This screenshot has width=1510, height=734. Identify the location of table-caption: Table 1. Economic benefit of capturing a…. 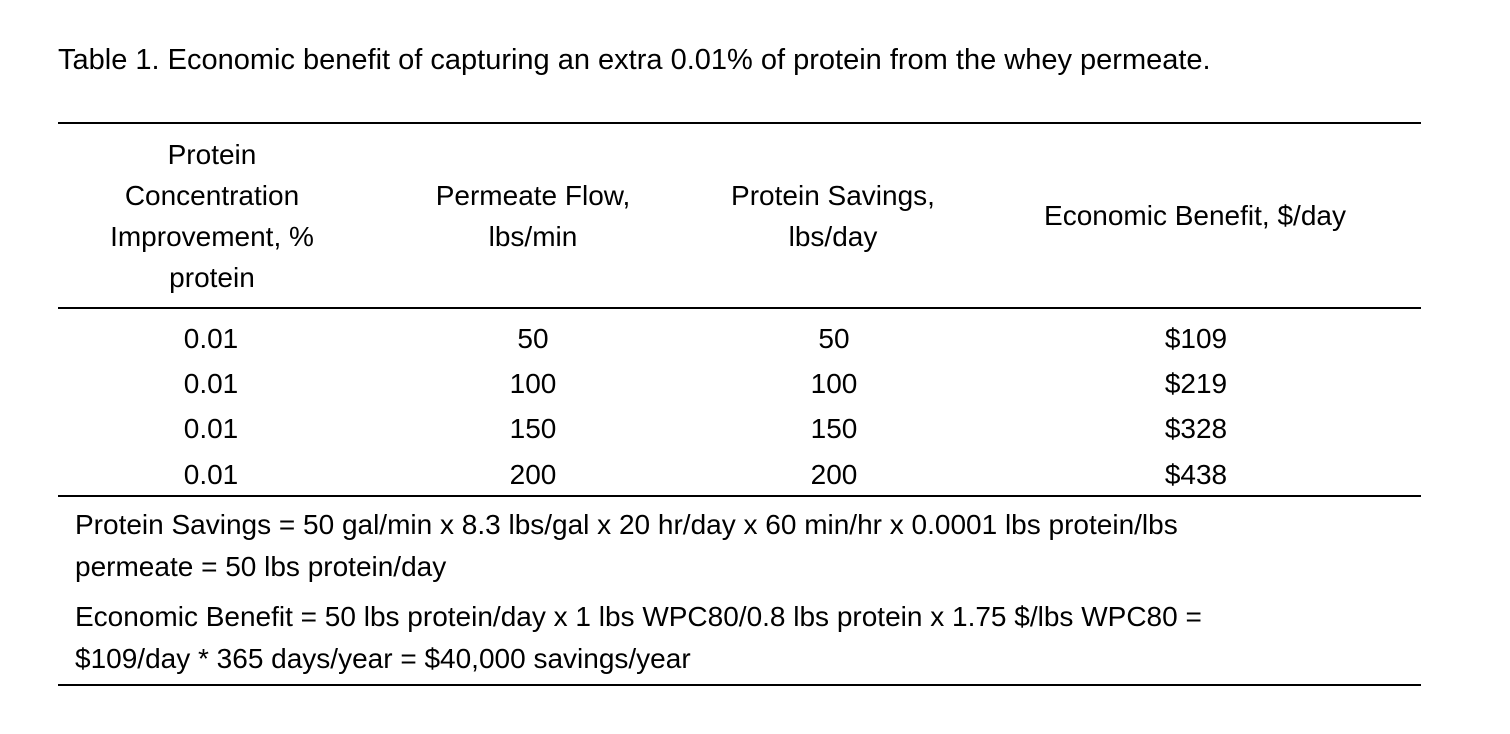
(634, 60).